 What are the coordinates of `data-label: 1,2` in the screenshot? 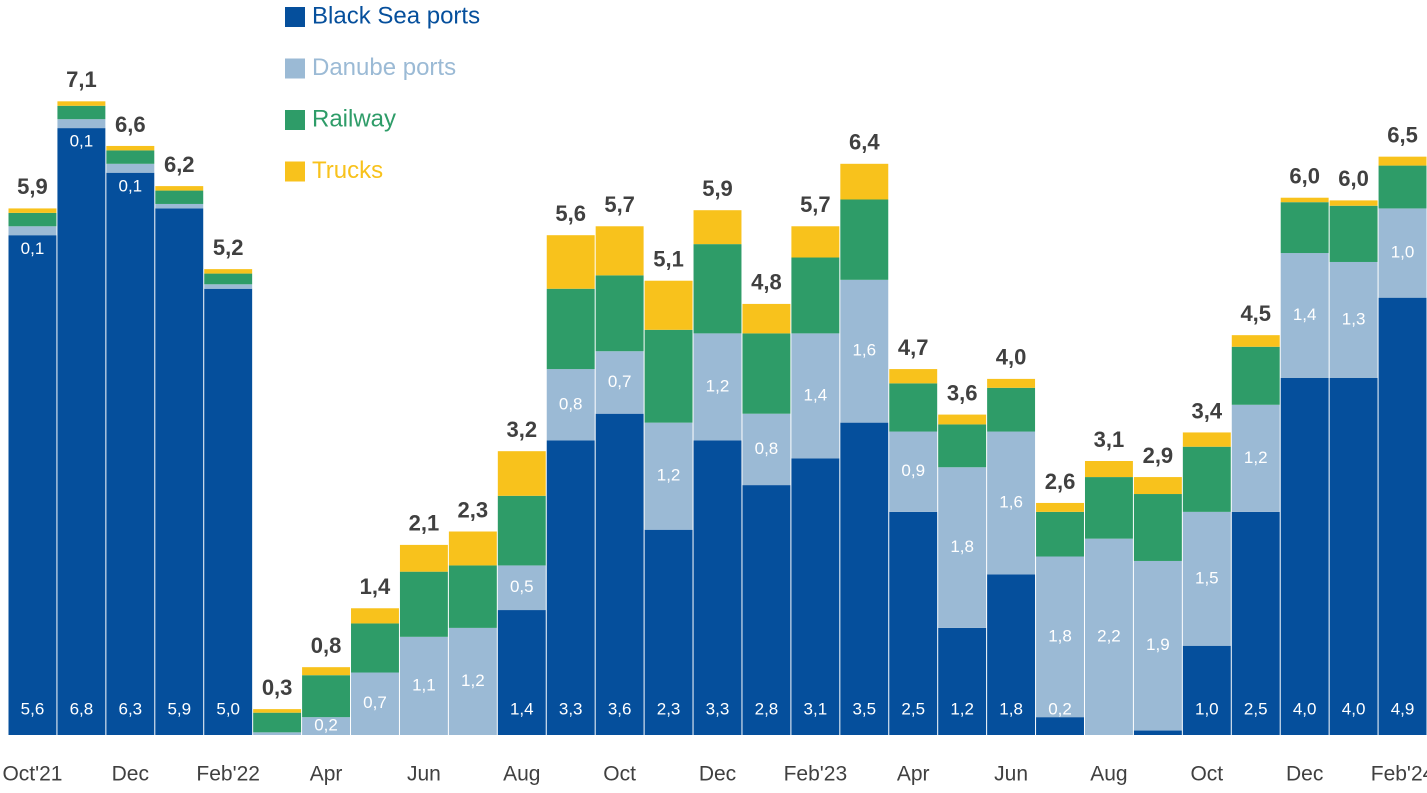 It's located at (669, 475).